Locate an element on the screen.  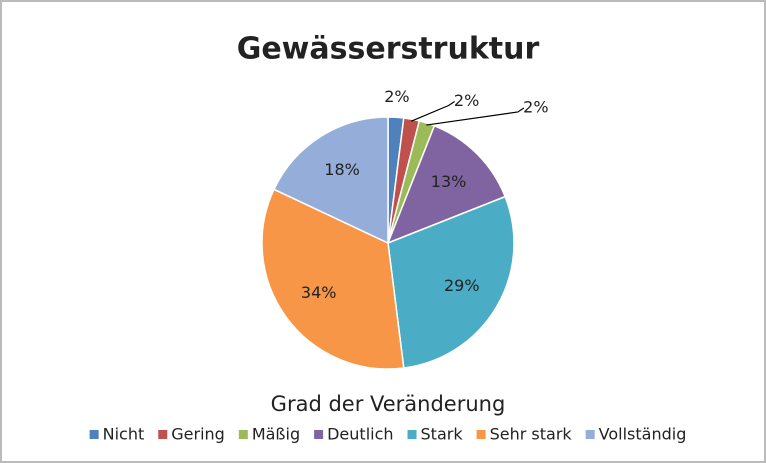
legend-label: Vollständig is located at coordinates (643, 434).